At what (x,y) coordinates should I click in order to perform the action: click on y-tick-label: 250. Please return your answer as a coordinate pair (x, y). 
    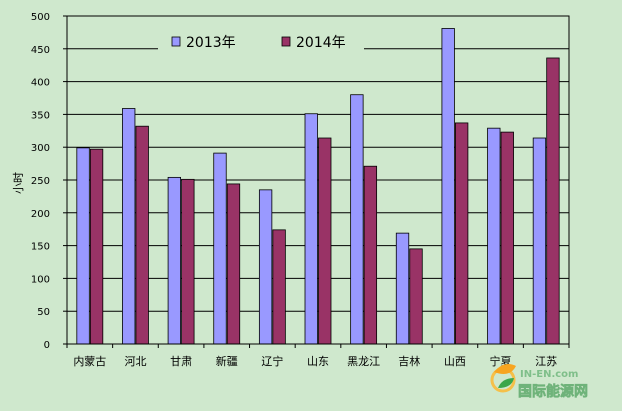
    Looking at the image, I should click on (40, 181).